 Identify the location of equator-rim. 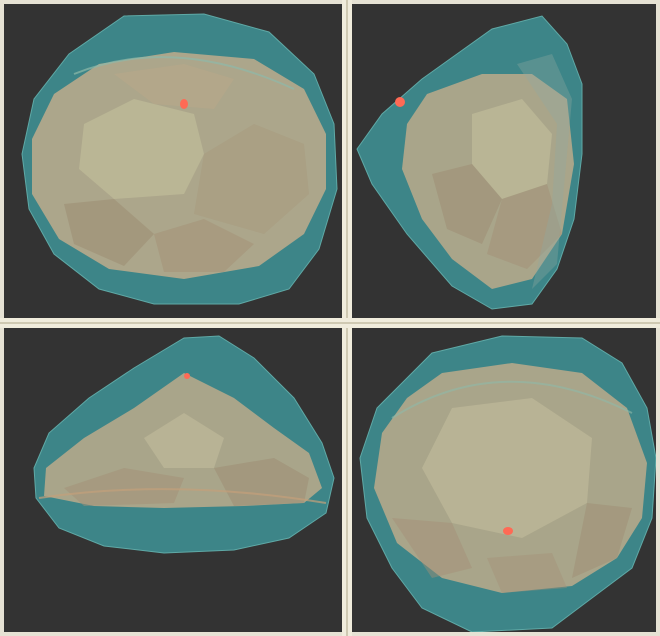
(182, 496).